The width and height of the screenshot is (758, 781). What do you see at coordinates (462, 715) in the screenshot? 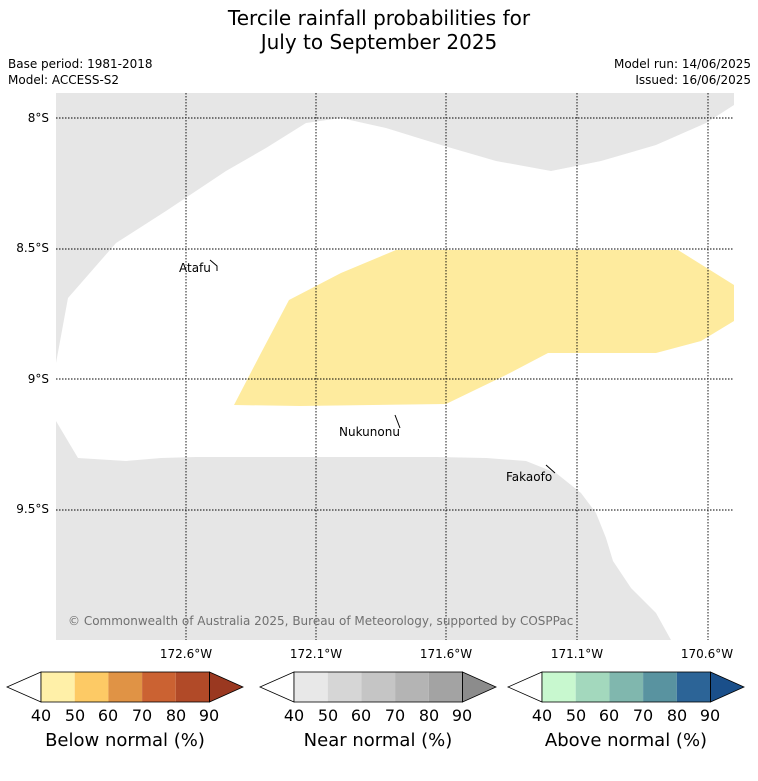
I see `cbar-near-tick: 90` at bounding box center [462, 715].